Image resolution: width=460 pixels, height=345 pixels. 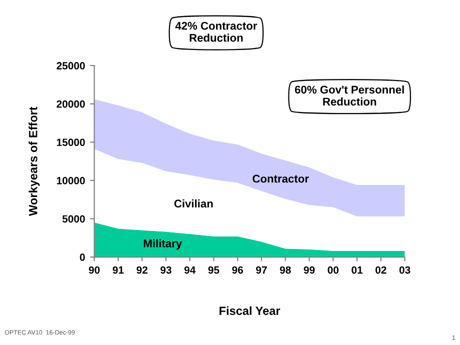 What do you see at coordinates (381, 270) in the screenshot?
I see `x-tick-label: 02` at bounding box center [381, 270].